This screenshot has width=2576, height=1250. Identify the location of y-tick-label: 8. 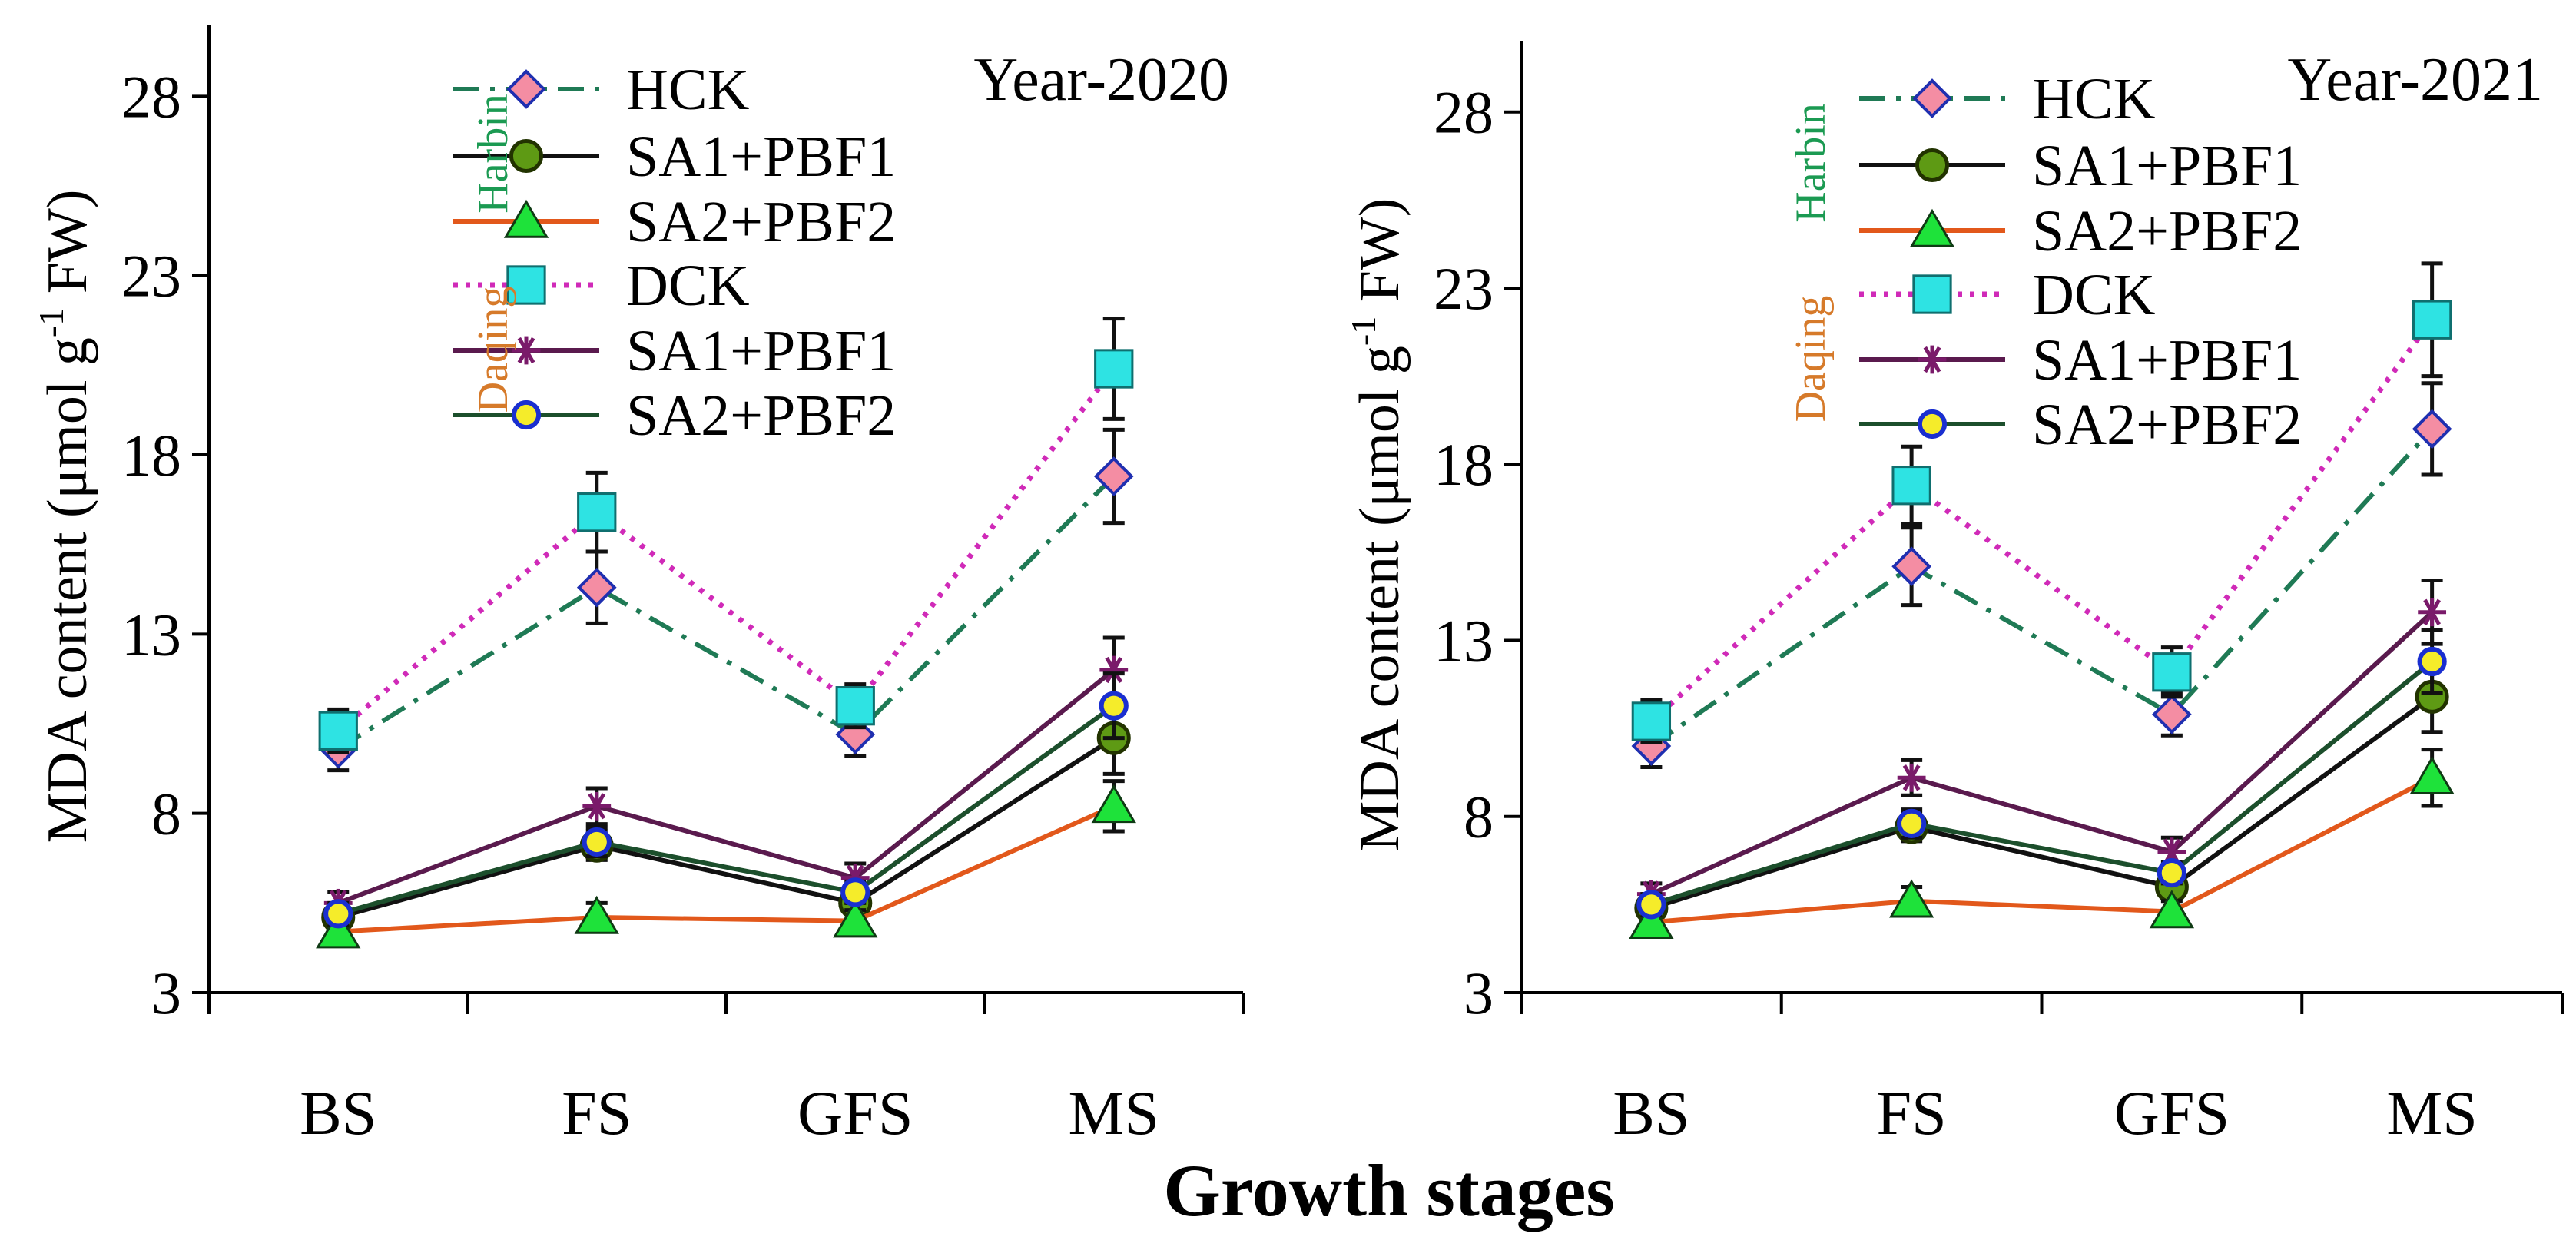
(1479, 817).